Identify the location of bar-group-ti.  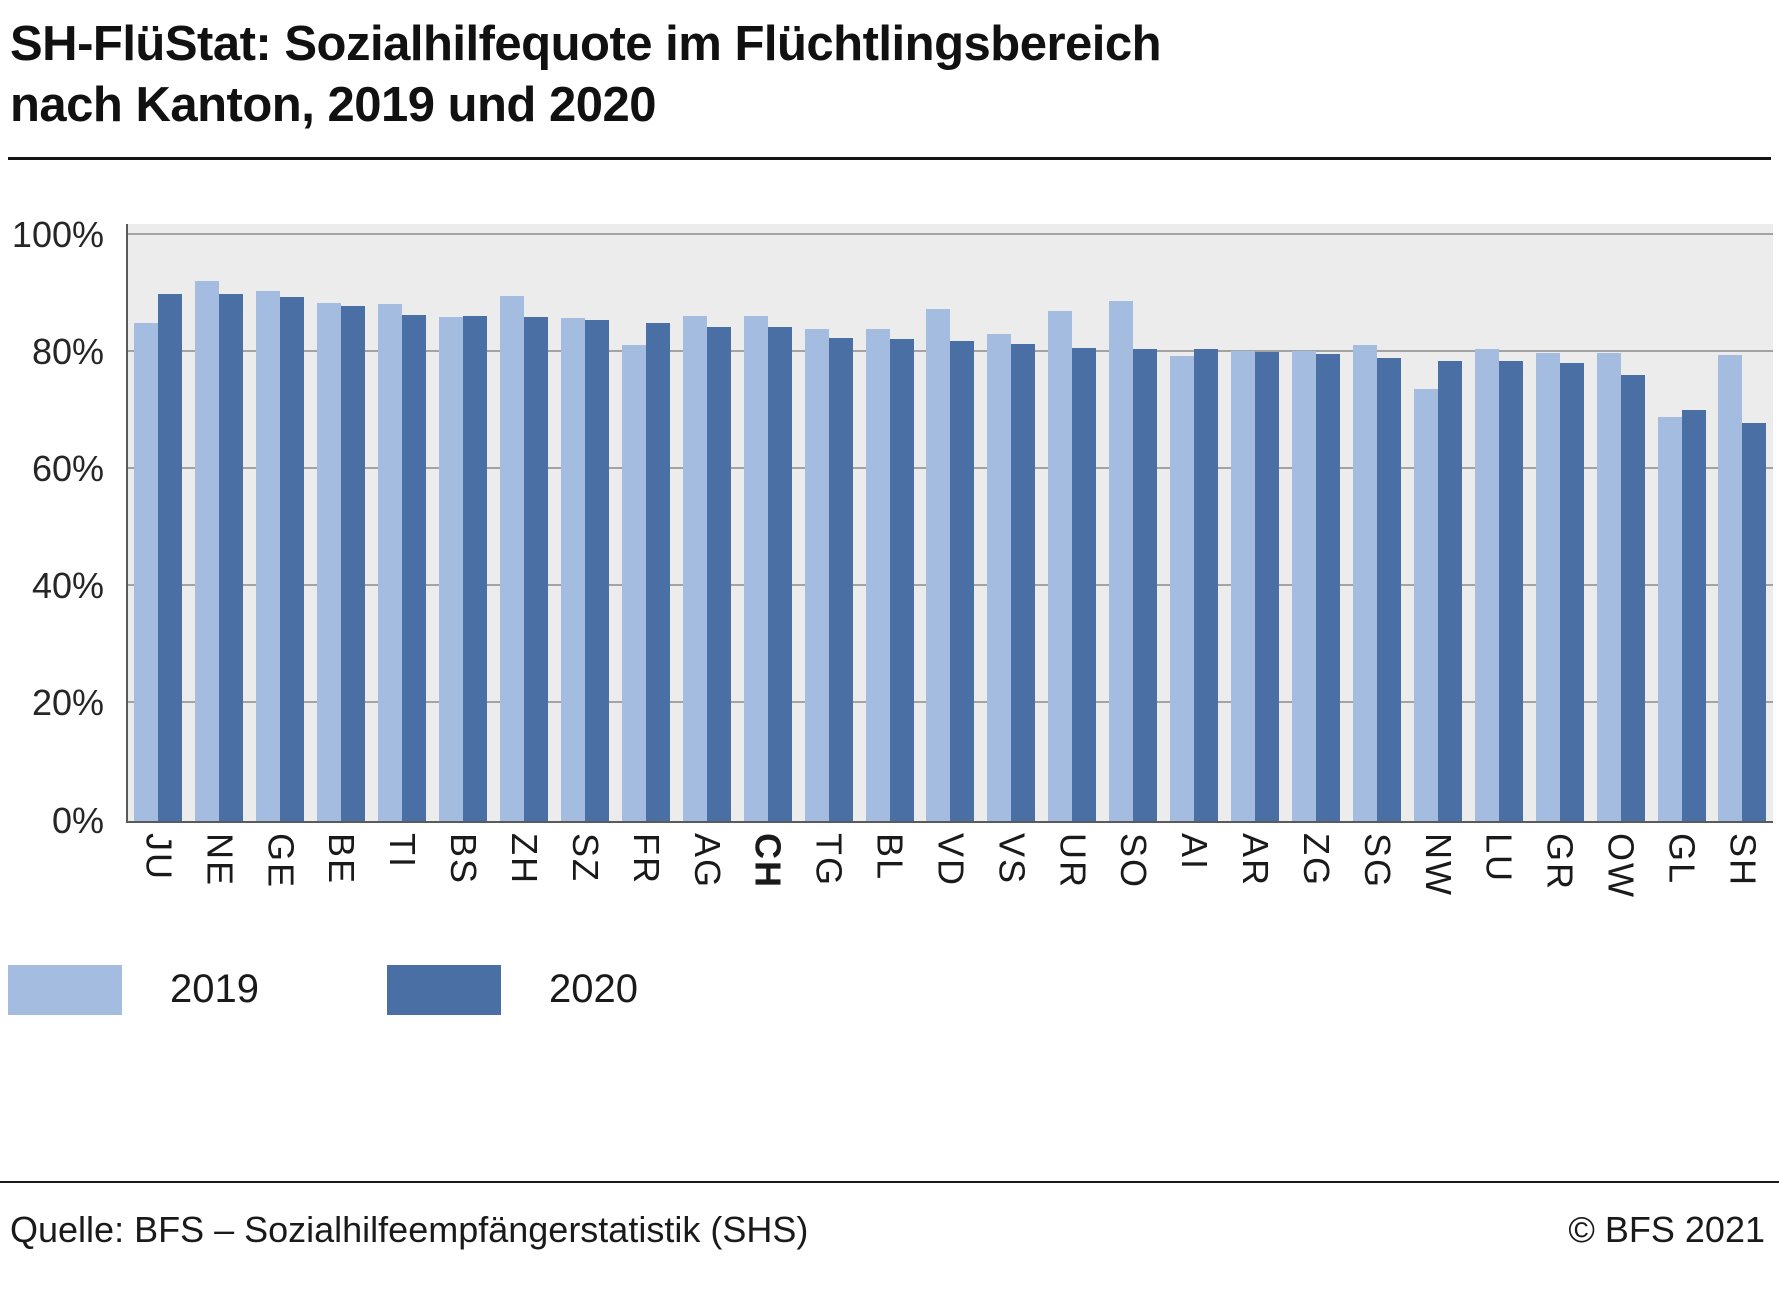
(402, 522).